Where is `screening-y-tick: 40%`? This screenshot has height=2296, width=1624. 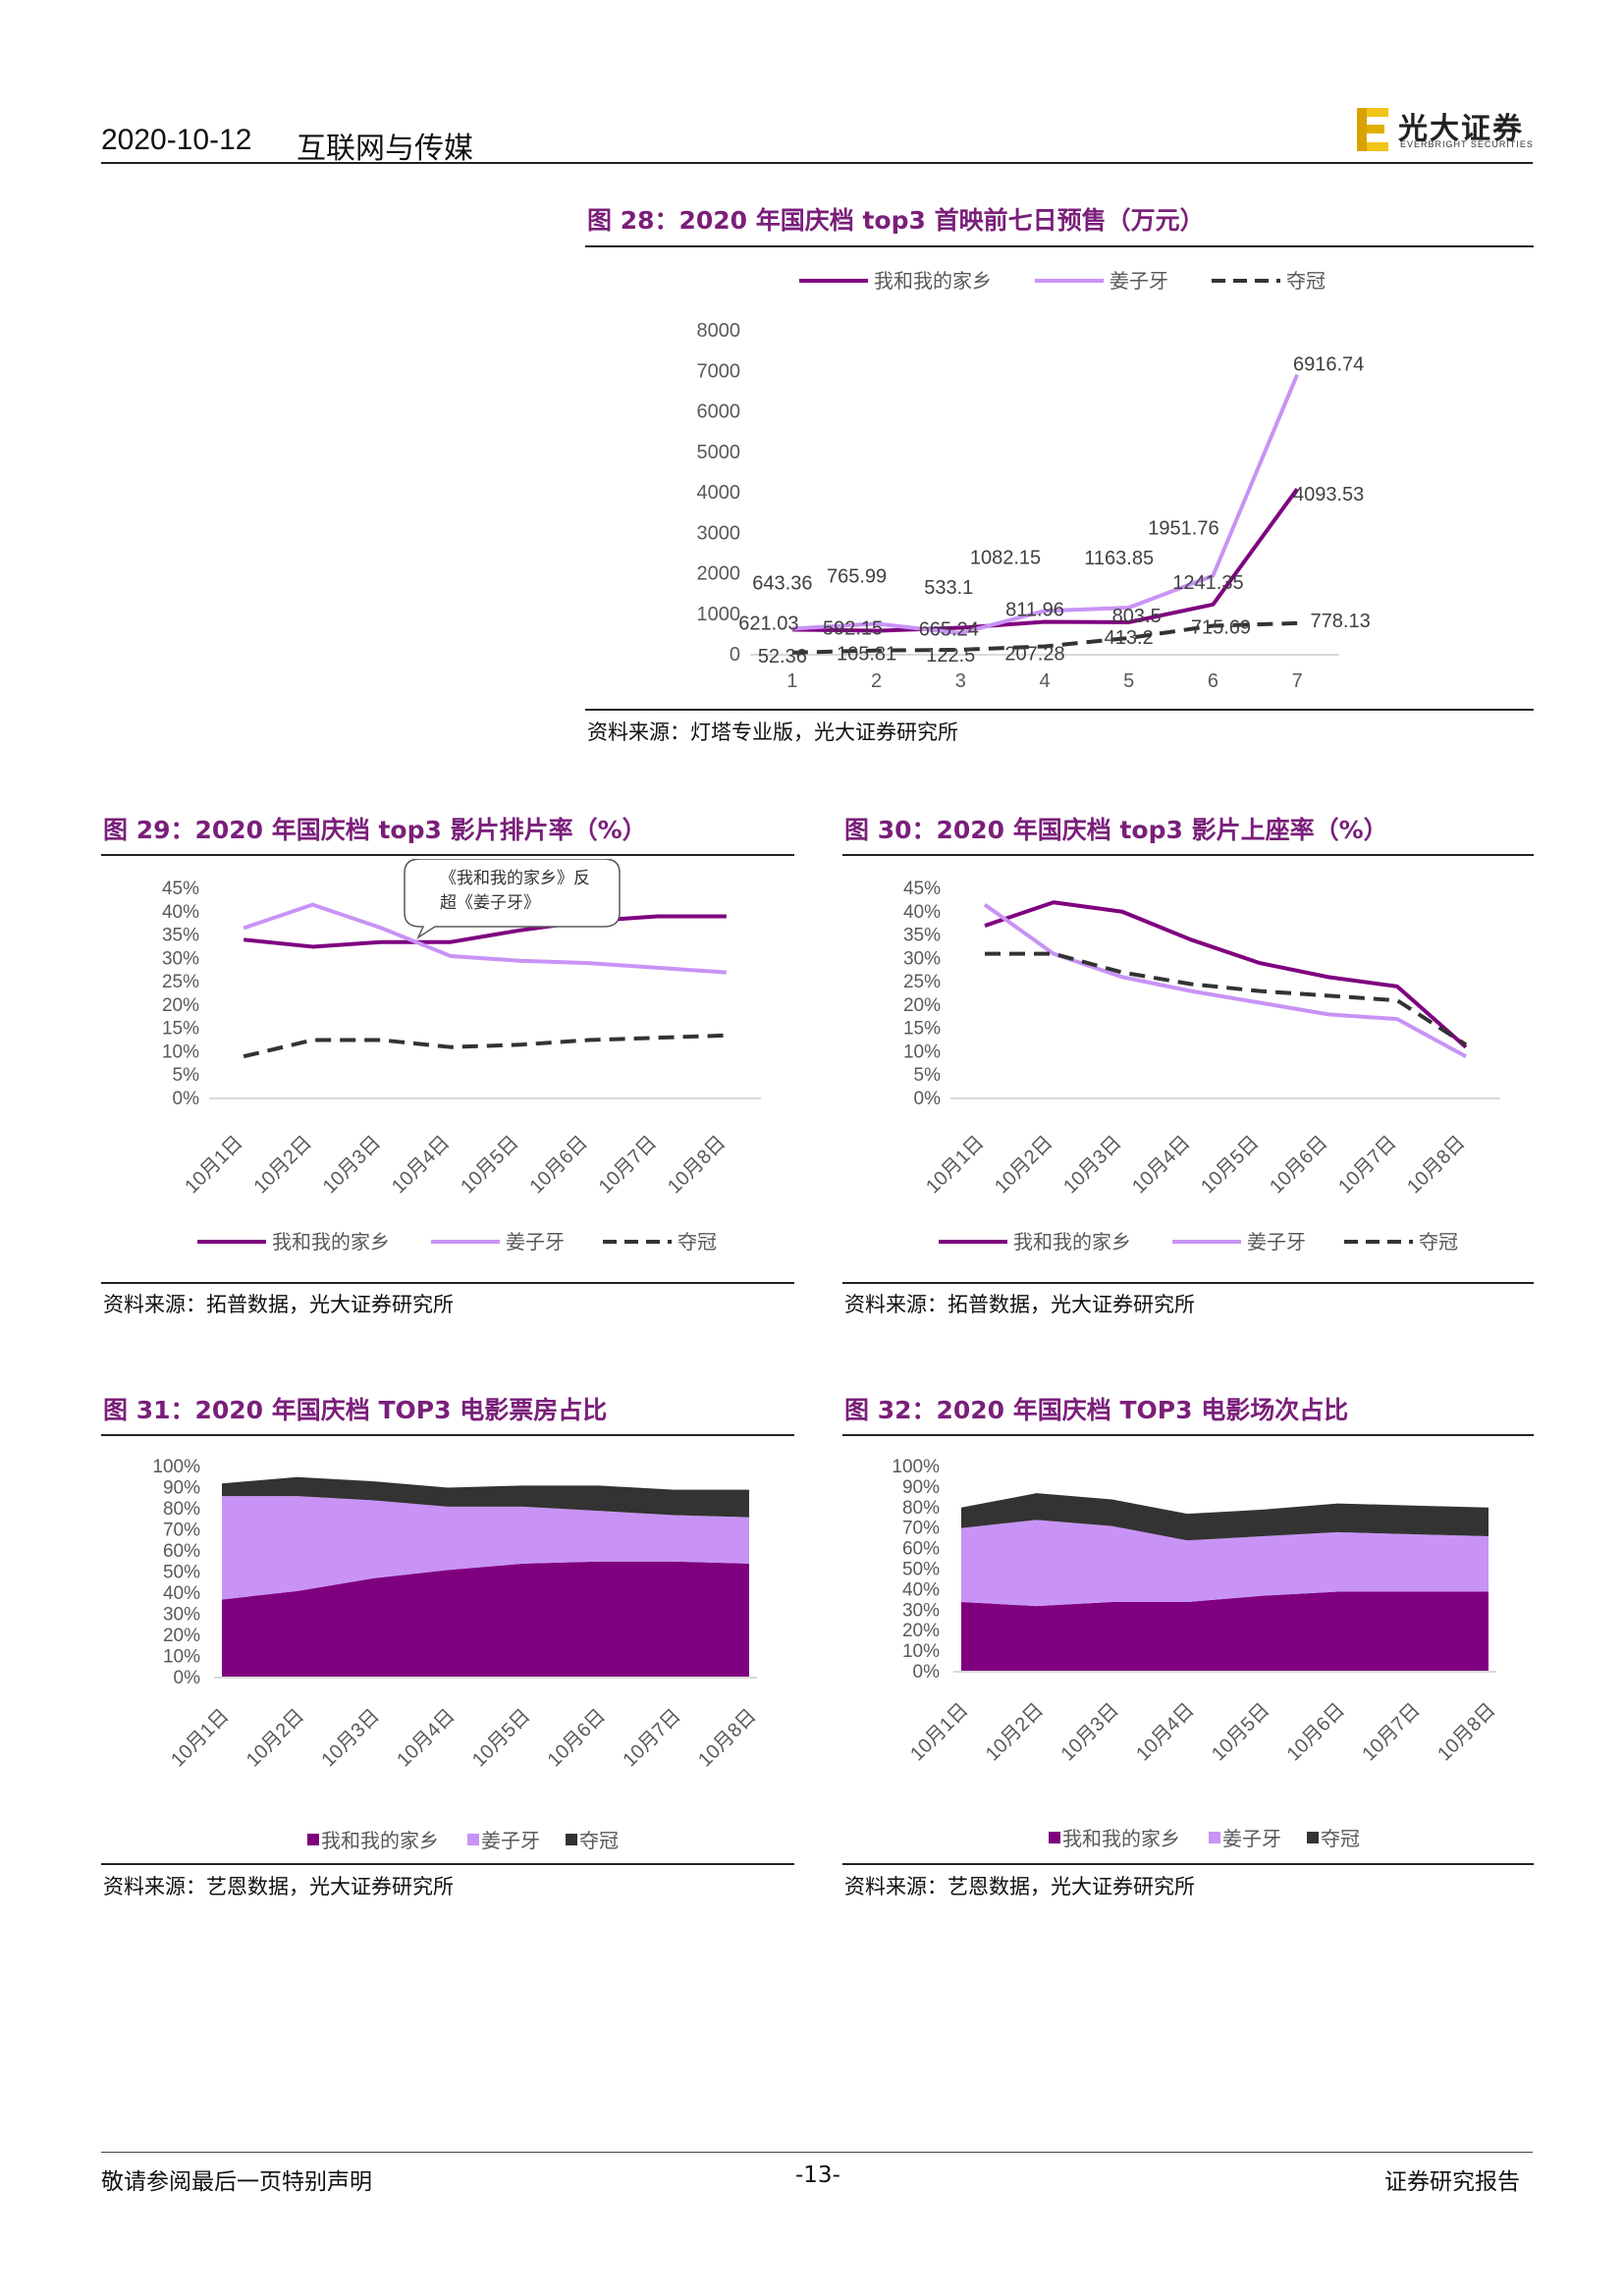 screening-y-tick: 40% is located at coordinates (180, 912).